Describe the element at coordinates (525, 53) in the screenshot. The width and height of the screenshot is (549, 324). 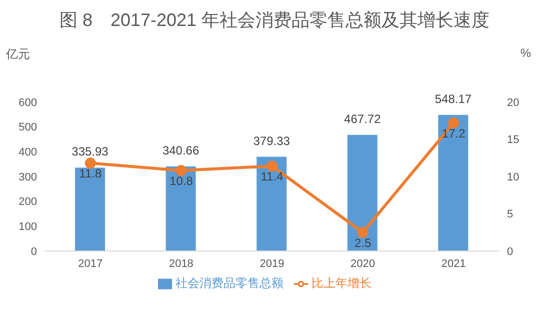
I see `y2-axis-title: %` at that location.